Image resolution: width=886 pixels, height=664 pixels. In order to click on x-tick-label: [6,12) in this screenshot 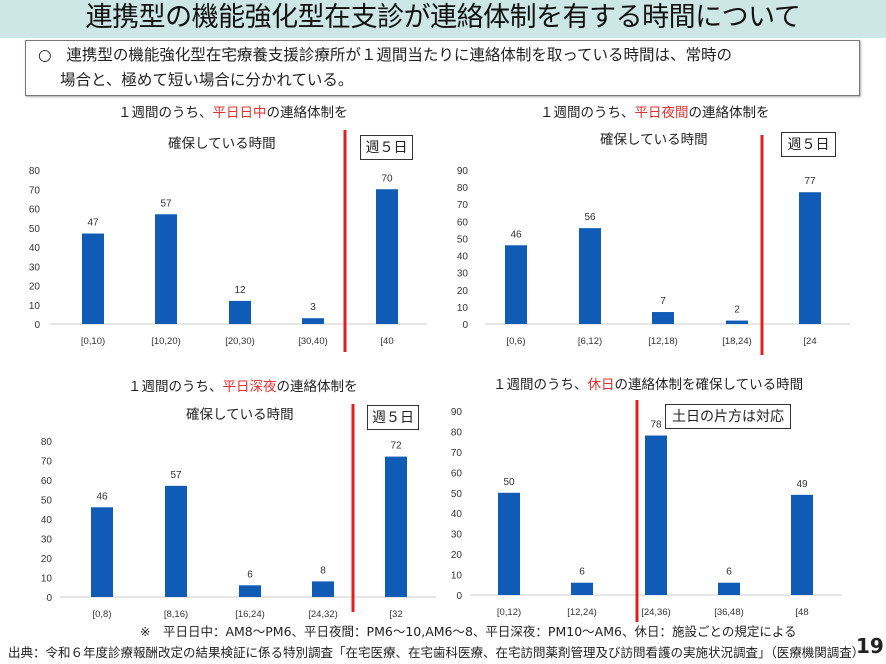, I will do `click(590, 341)`.